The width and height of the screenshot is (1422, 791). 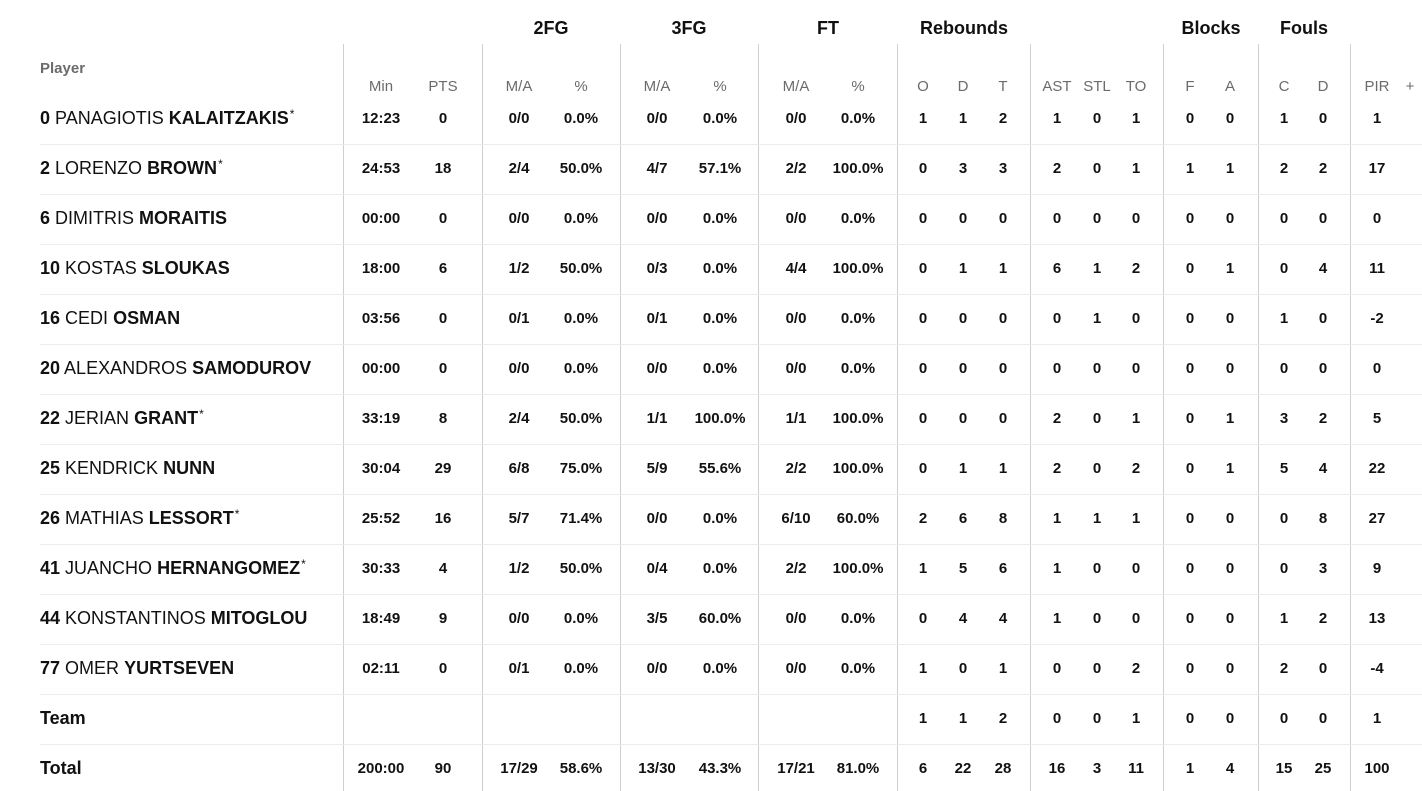 I want to click on player-name: 16 CEDI OSMAN, so click(x=110, y=318).